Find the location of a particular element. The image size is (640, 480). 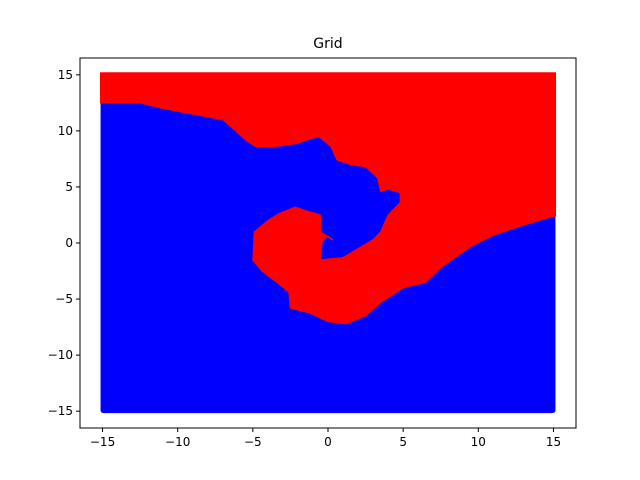

x-tick-label: −15 is located at coordinates (102, 442).